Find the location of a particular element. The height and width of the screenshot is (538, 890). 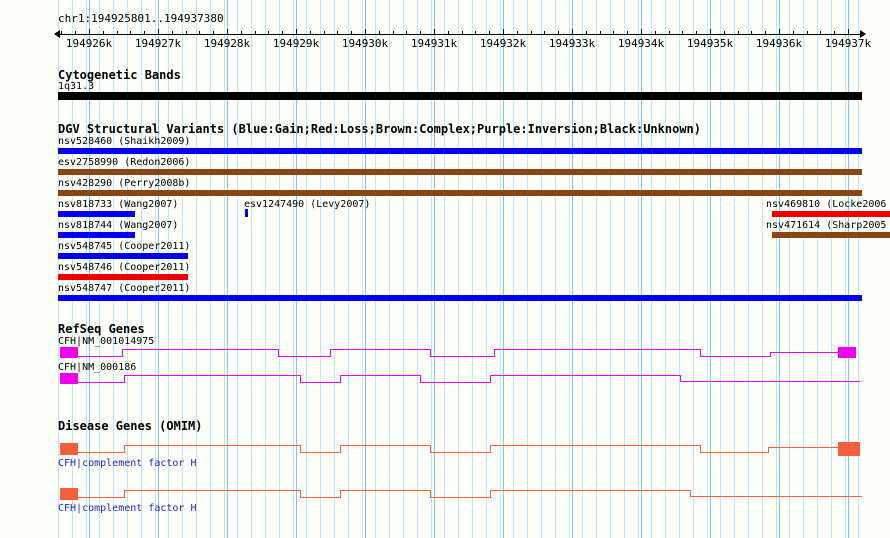

dgv-feature-nsv818744 is located at coordinates (96, 235).